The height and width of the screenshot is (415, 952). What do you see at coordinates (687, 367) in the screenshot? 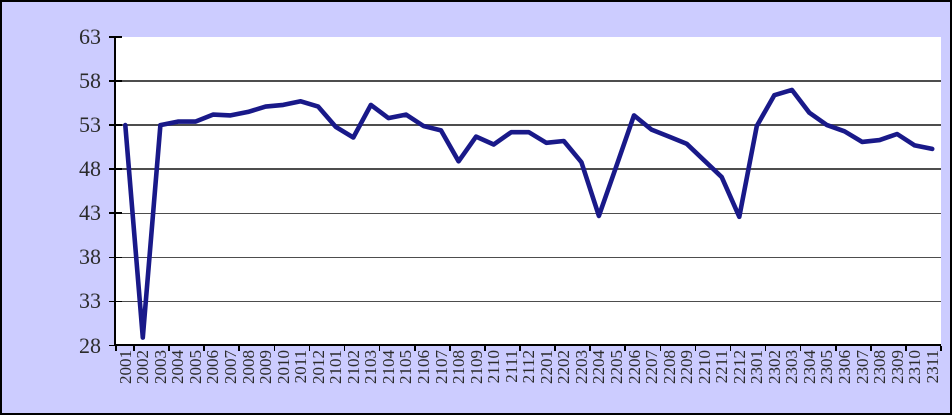
I see `x-axis-label-2209: 2209` at bounding box center [687, 367].